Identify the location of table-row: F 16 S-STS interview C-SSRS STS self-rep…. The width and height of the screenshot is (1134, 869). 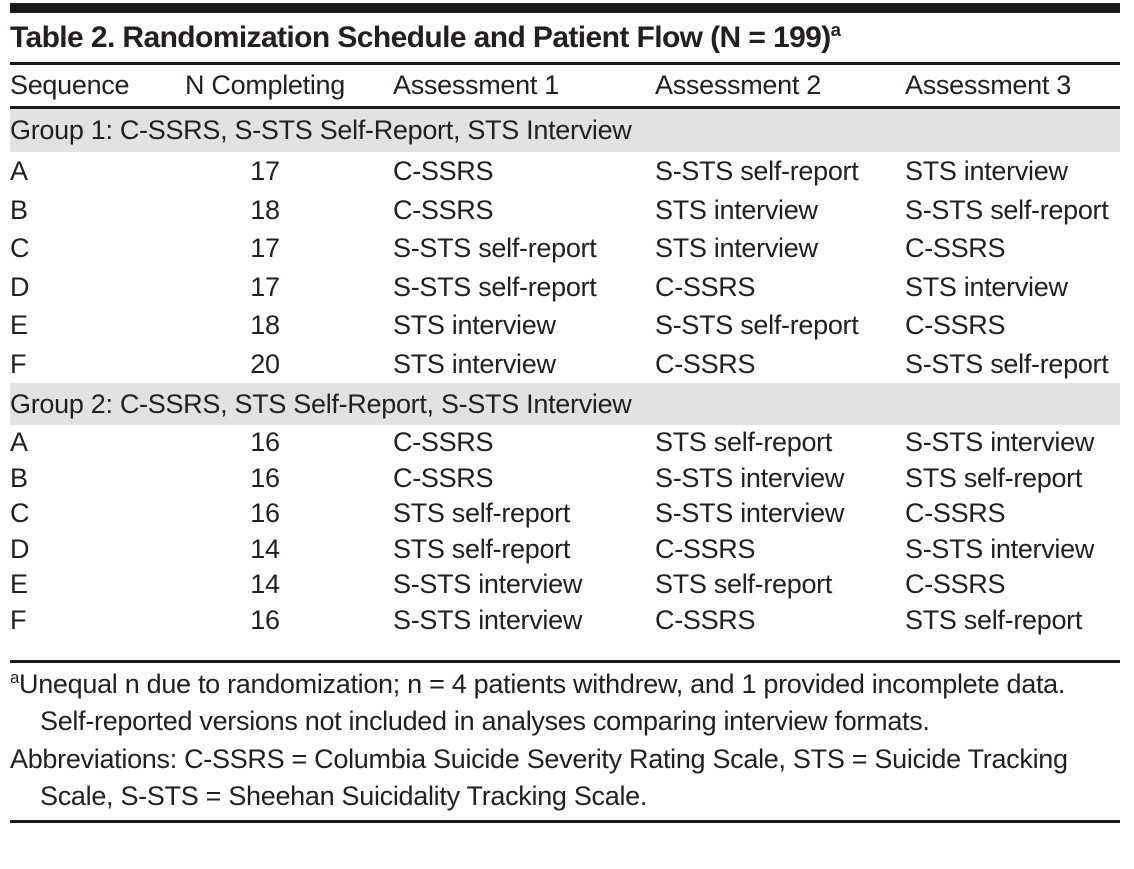
(565, 621).